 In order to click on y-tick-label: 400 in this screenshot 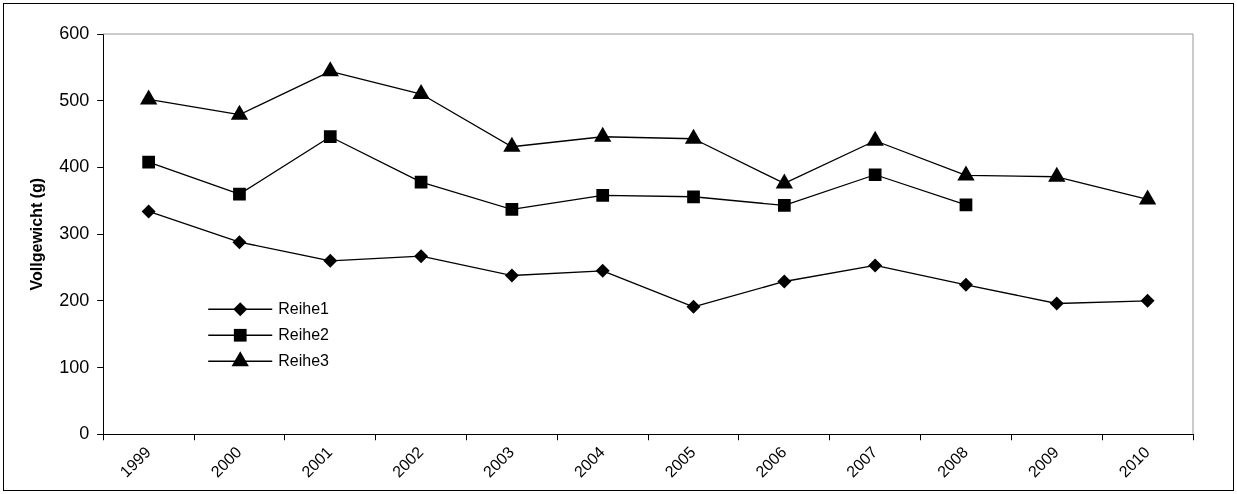, I will do `click(74, 166)`.